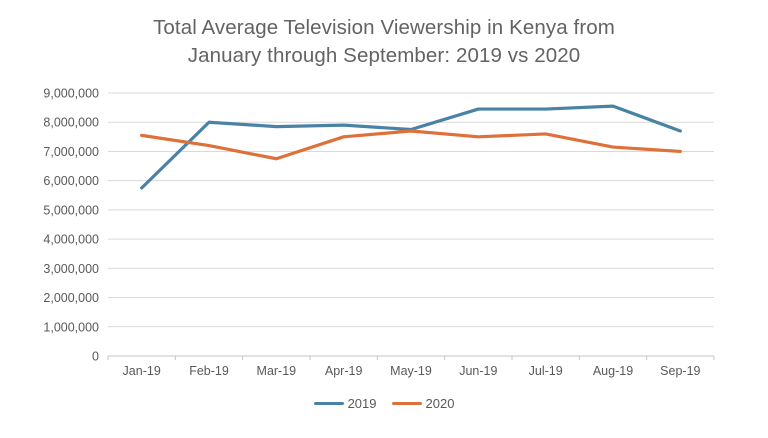 The image size is (768, 438). Describe the element at coordinates (546, 371) in the screenshot. I see `x-tick-label: Jul-19` at that location.